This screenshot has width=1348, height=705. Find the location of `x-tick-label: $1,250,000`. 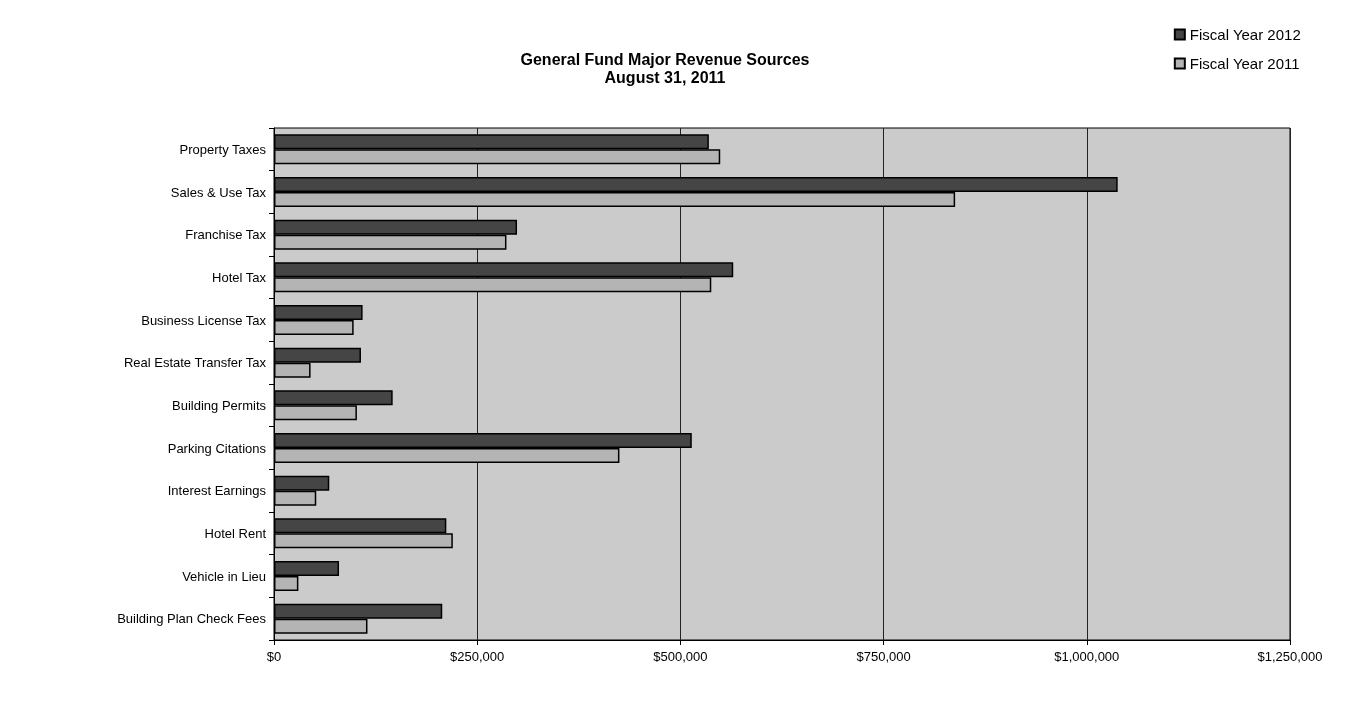

x-tick-label: $1,250,000 is located at coordinates (1290, 656).